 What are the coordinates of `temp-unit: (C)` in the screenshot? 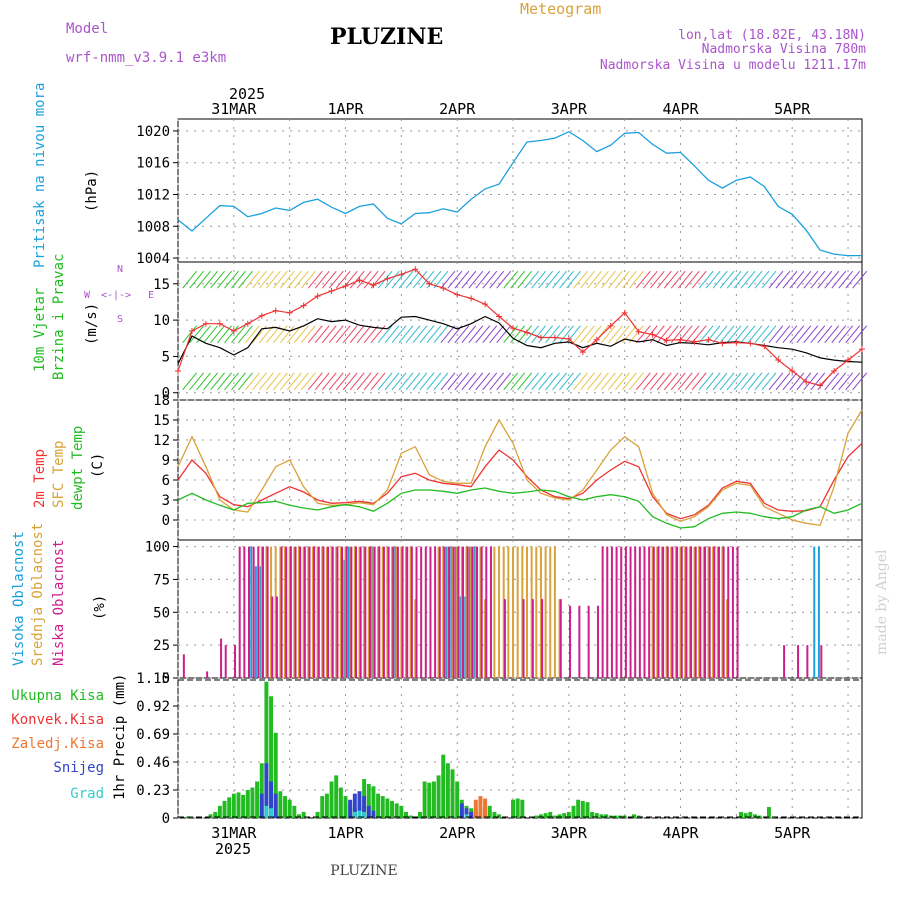 It's located at (98, 465).